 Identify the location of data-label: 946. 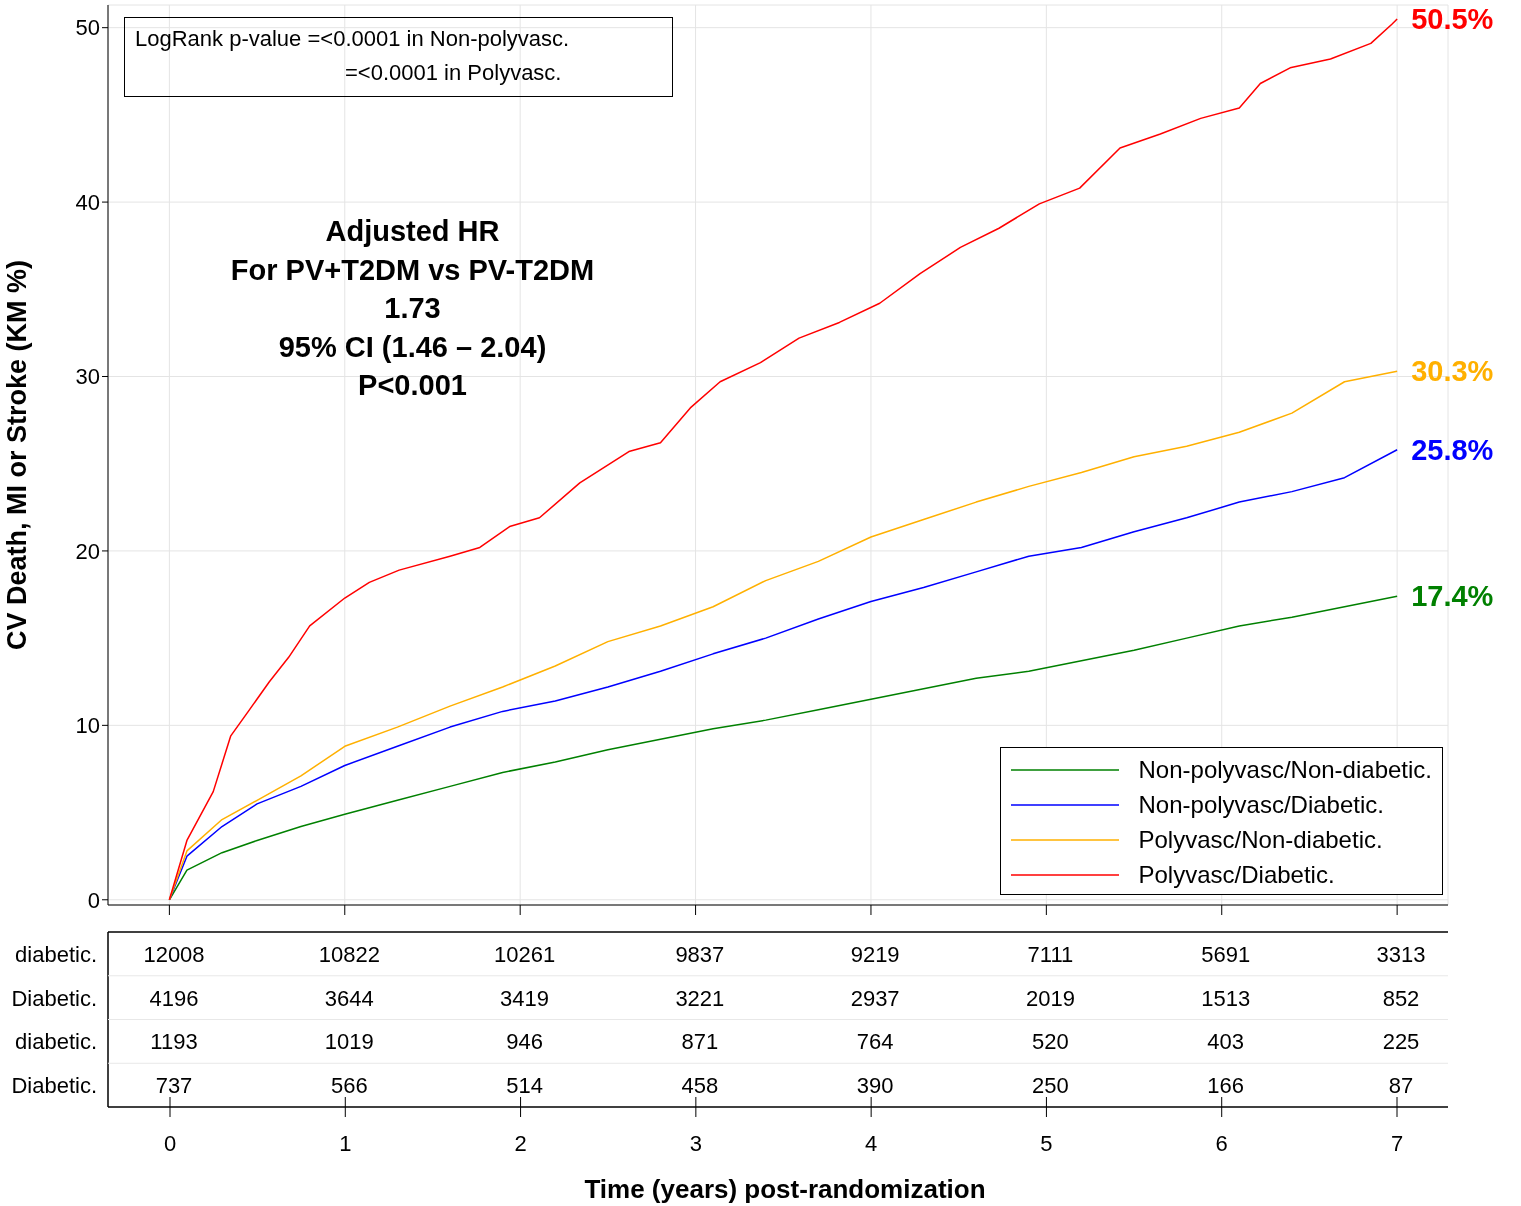
(524, 1042).